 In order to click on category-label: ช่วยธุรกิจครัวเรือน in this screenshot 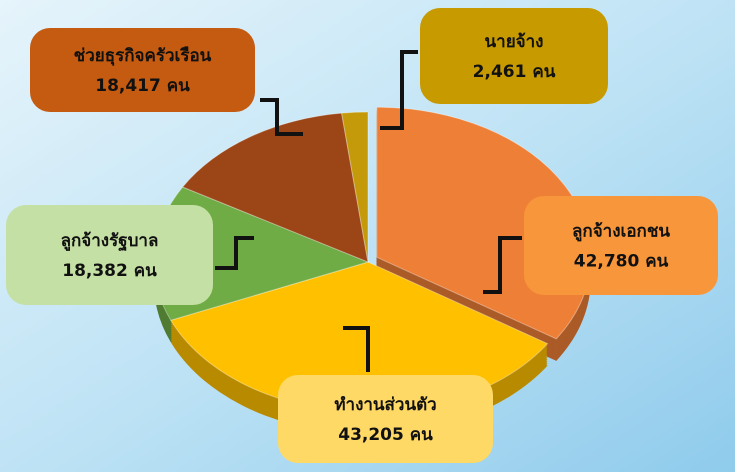, I will do `click(143, 55)`.